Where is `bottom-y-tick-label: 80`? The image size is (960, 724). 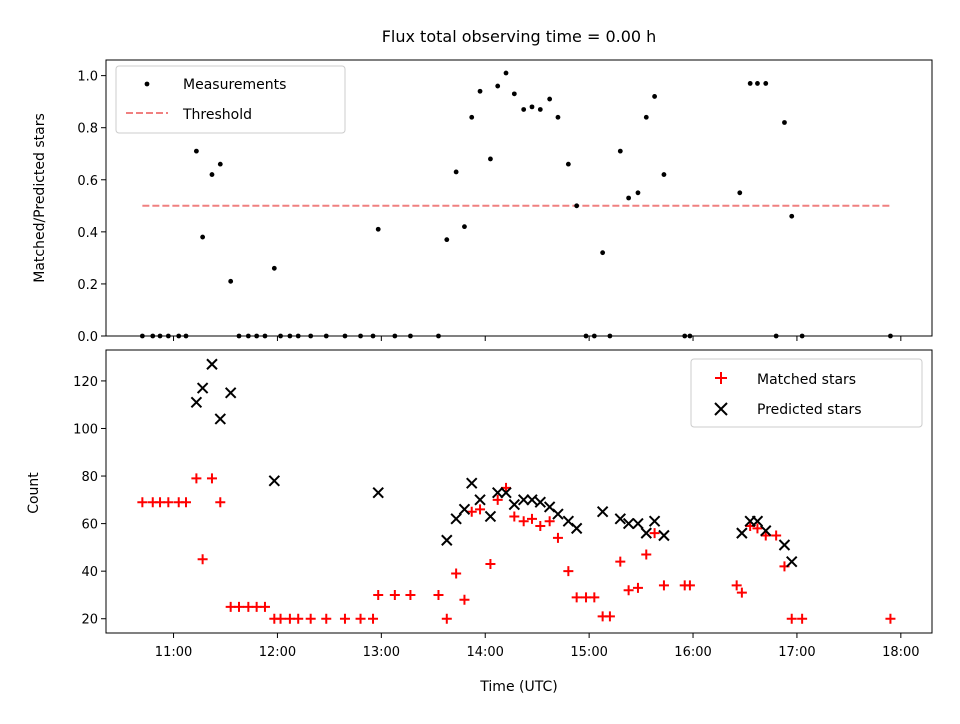 bottom-y-tick-label: 80 is located at coordinates (89, 477).